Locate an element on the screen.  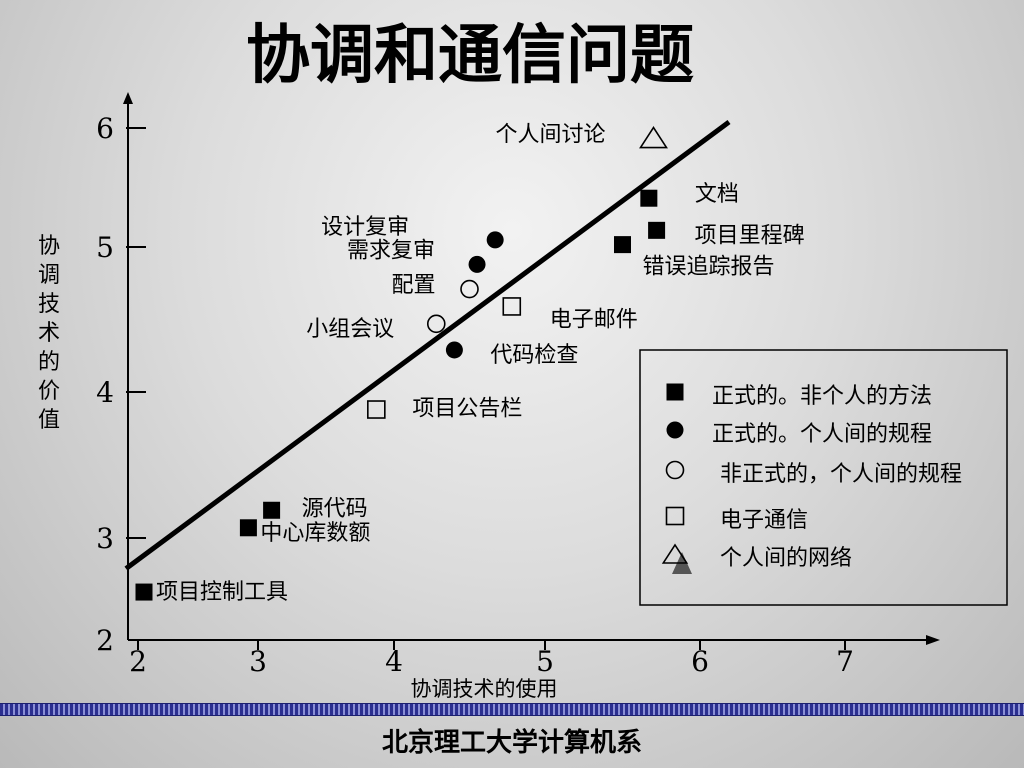
x-tick-label: 6 is located at coordinates (700, 661).